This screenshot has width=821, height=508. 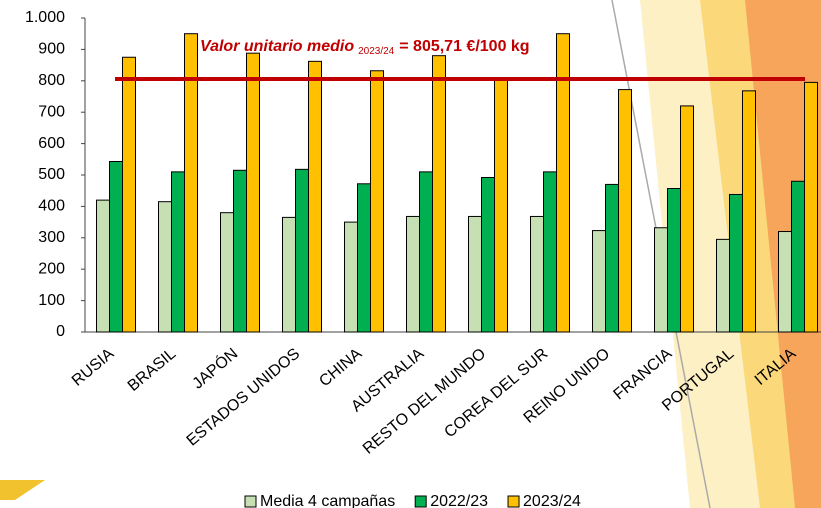 I want to click on annotation-subscript: 2023/24, so click(x=376, y=51).